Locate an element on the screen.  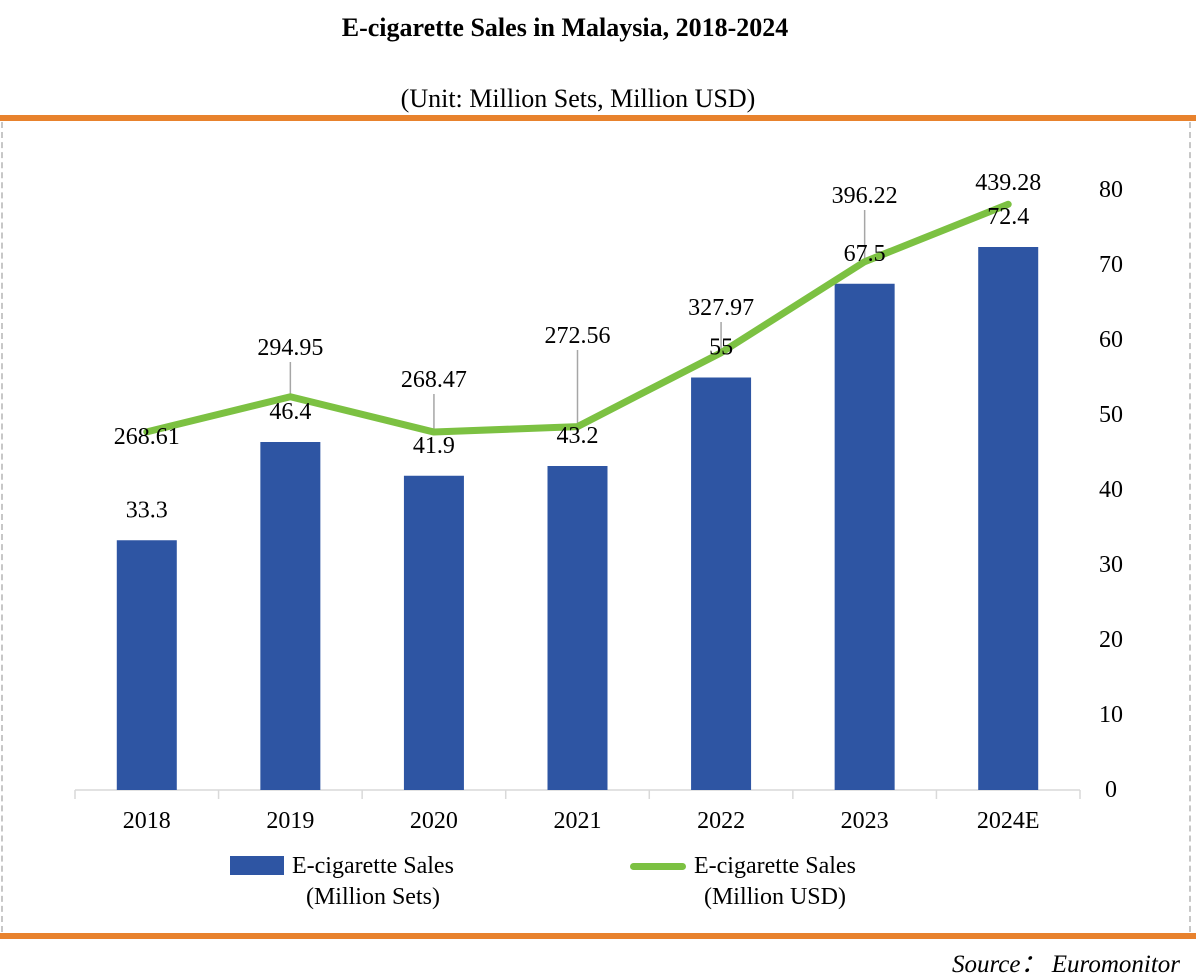
legend-item-million-usd: E-cigarette Sales (Million USD) is located at coordinates (743, 882).